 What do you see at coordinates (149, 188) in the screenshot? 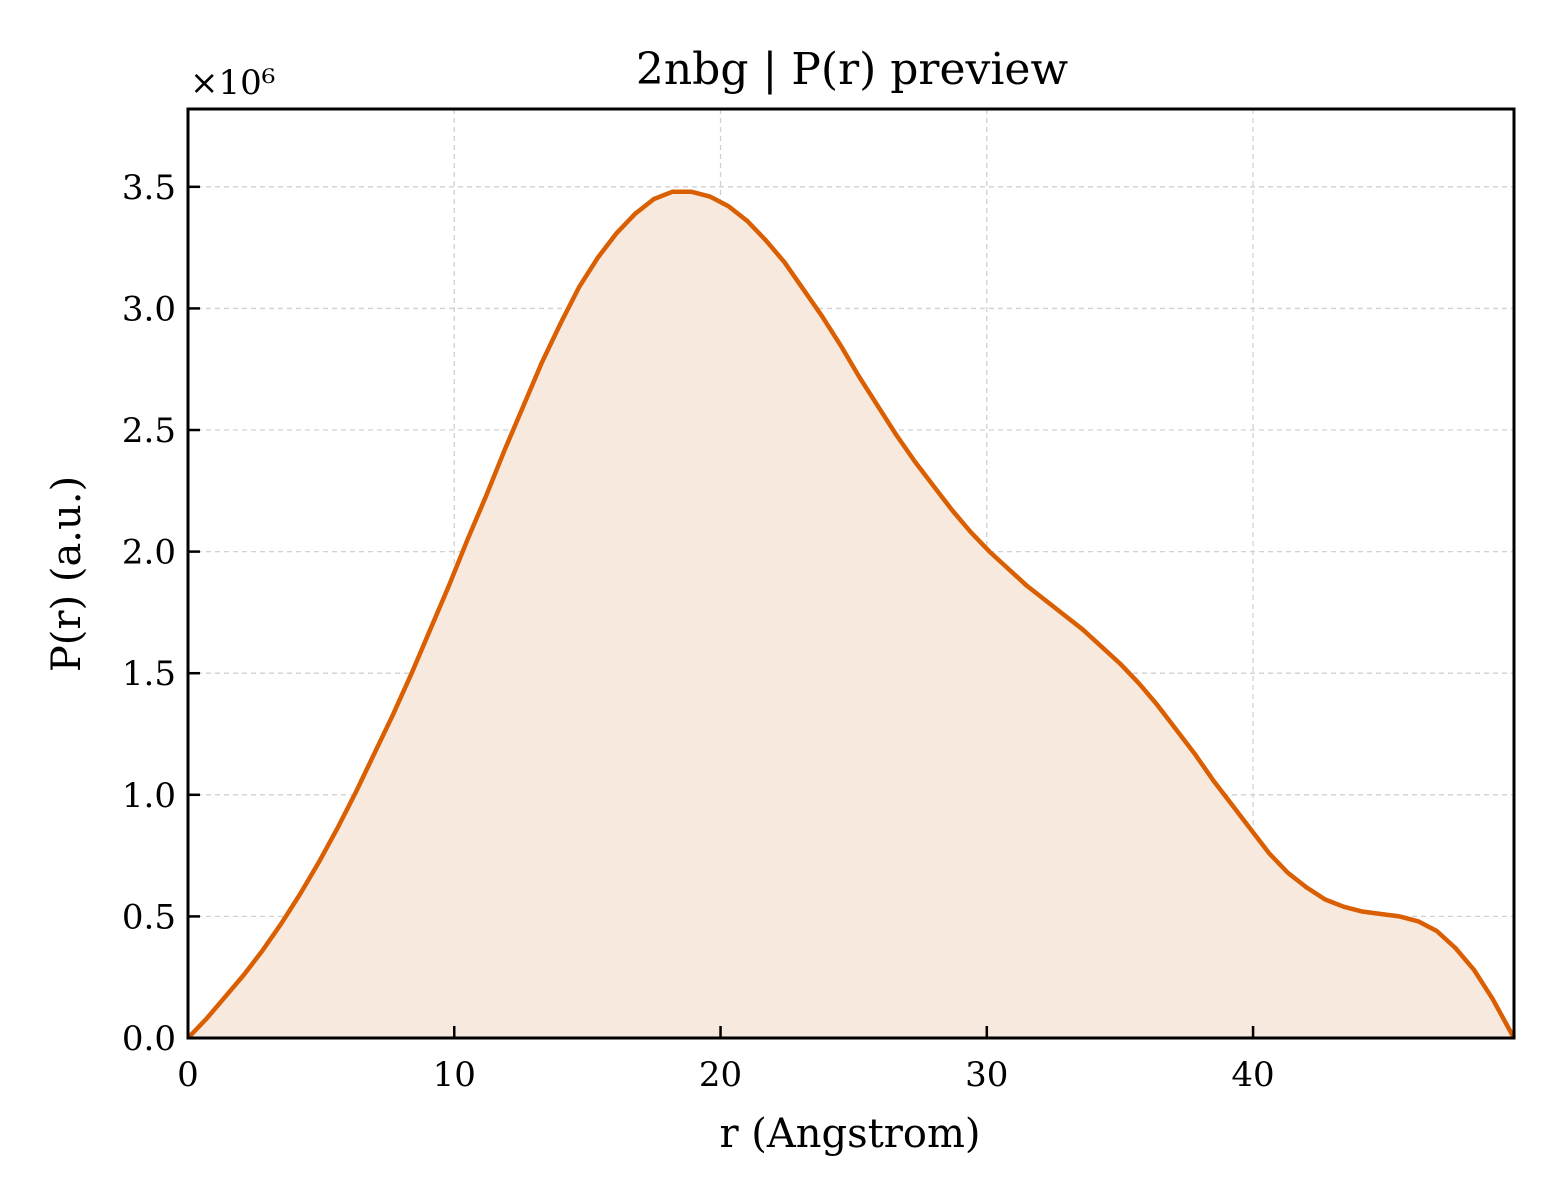
I see `y-tick-label: 3.5` at bounding box center [149, 188].